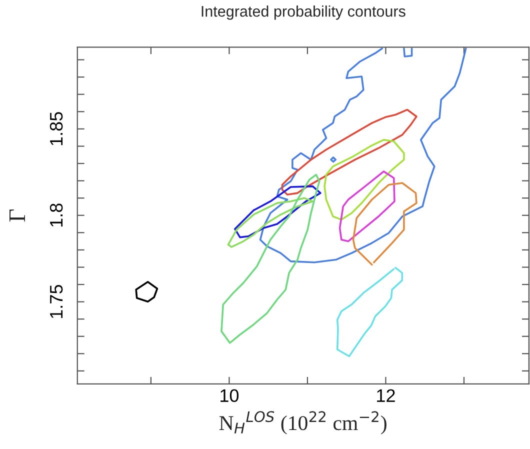 The height and width of the screenshot is (449, 530). Describe the element at coordinates (304, 13) in the screenshot. I see `chart-title: Integrated probability contours` at that location.